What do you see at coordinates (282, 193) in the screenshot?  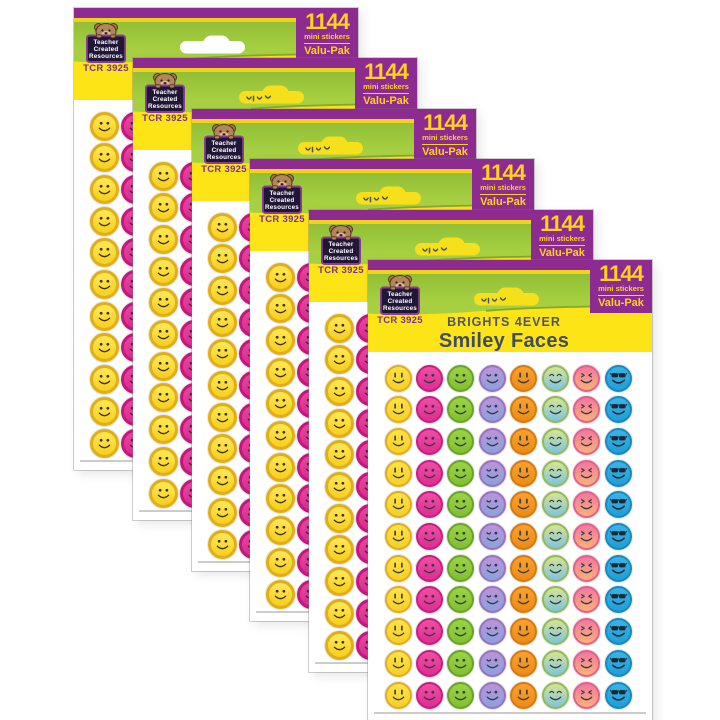 I see `brand-logo-line: Teacher` at bounding box center [282, 193].